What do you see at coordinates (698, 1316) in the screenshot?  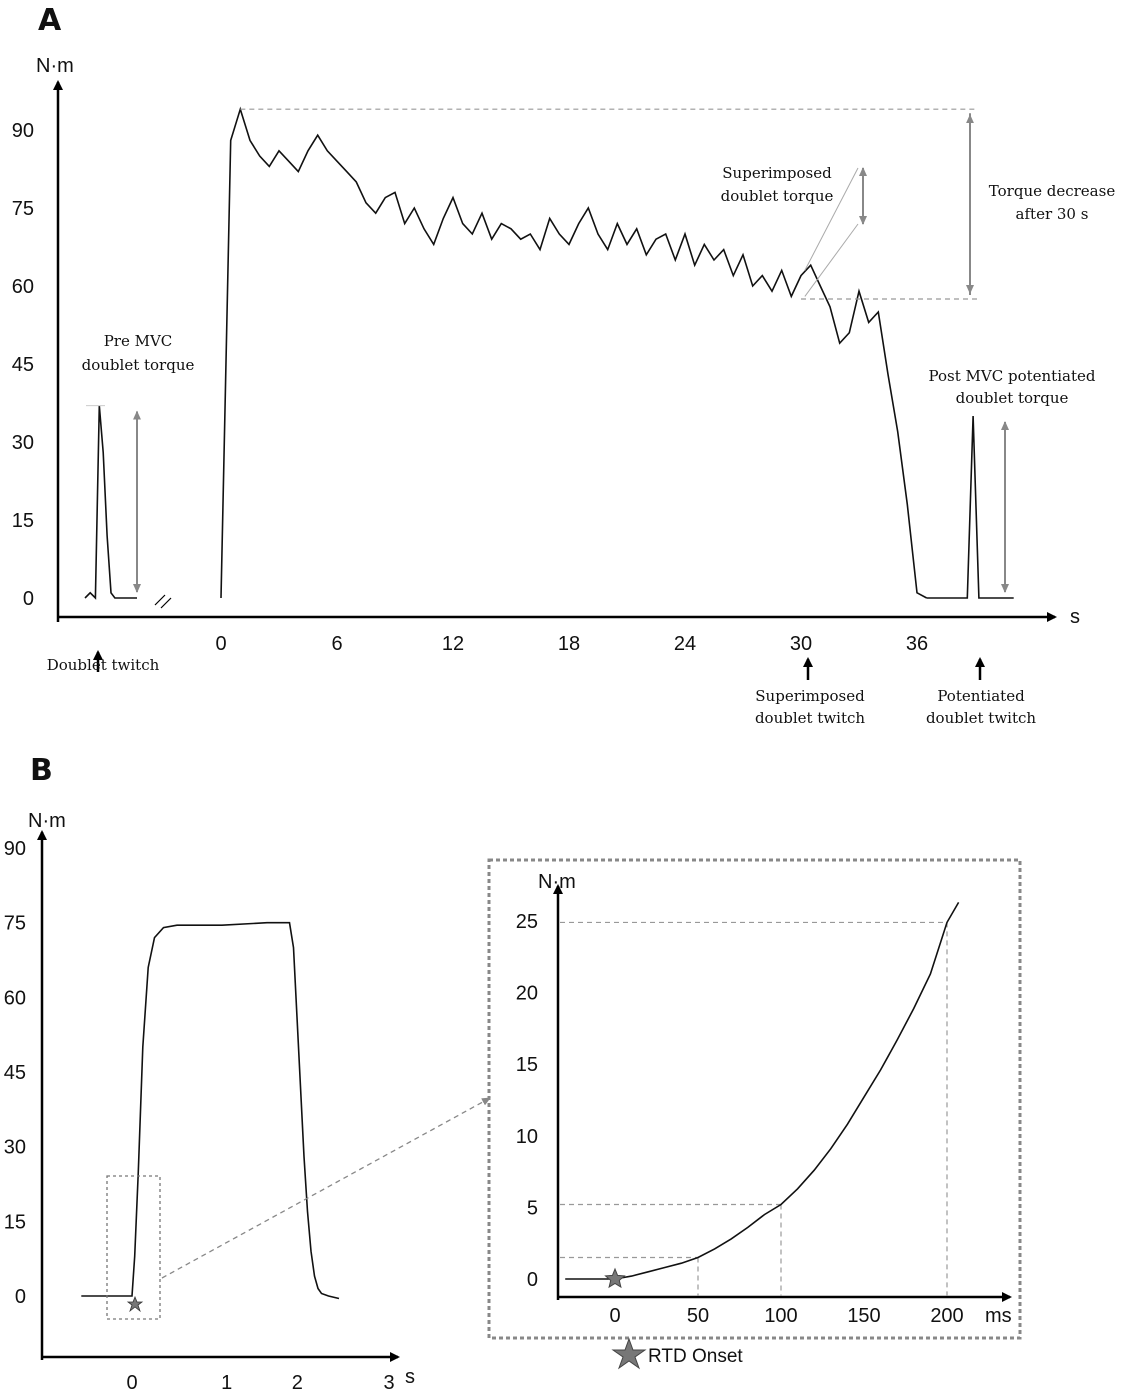 I see `inset-x-tick-label: 50` at bounding box center [698, 1316].